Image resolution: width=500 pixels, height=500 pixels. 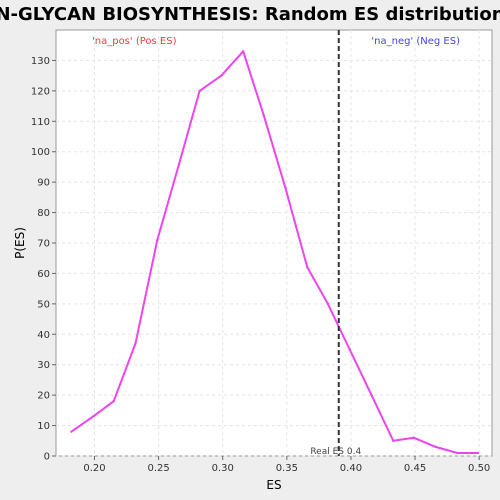 What do you see at coordinates (40, 91) in the screenshot?
I see `y-tick-label: 120` at bounding box center [40, 91].